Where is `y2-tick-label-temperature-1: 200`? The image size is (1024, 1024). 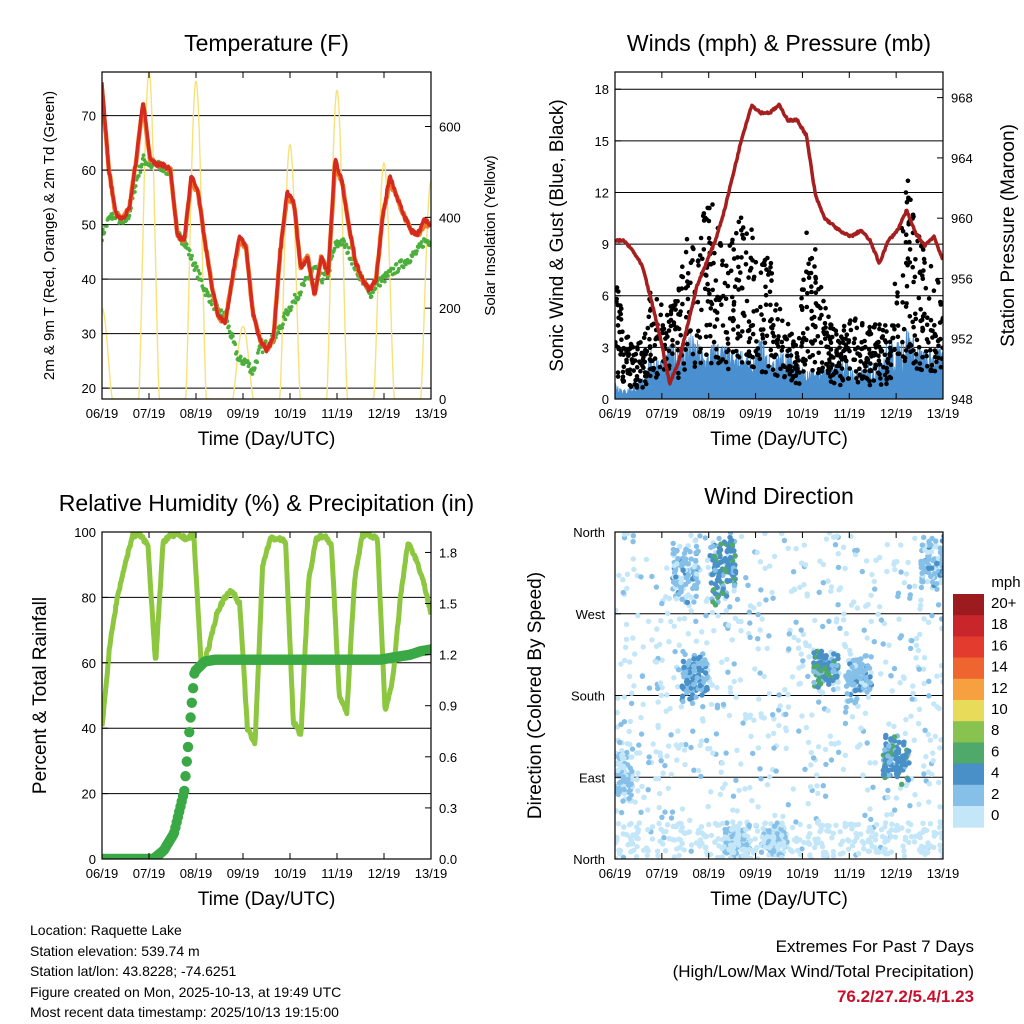 y2-tick-label-temperature-1: 200 is located at coordinates (450, 308).